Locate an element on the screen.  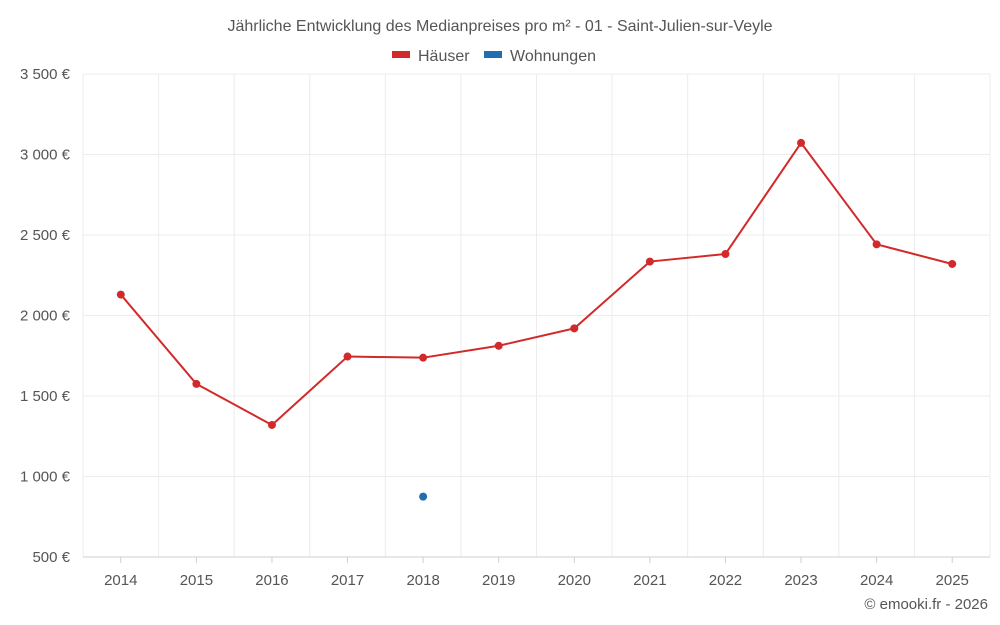
legend-swatch-apartments is located at coordinates (493, 54).